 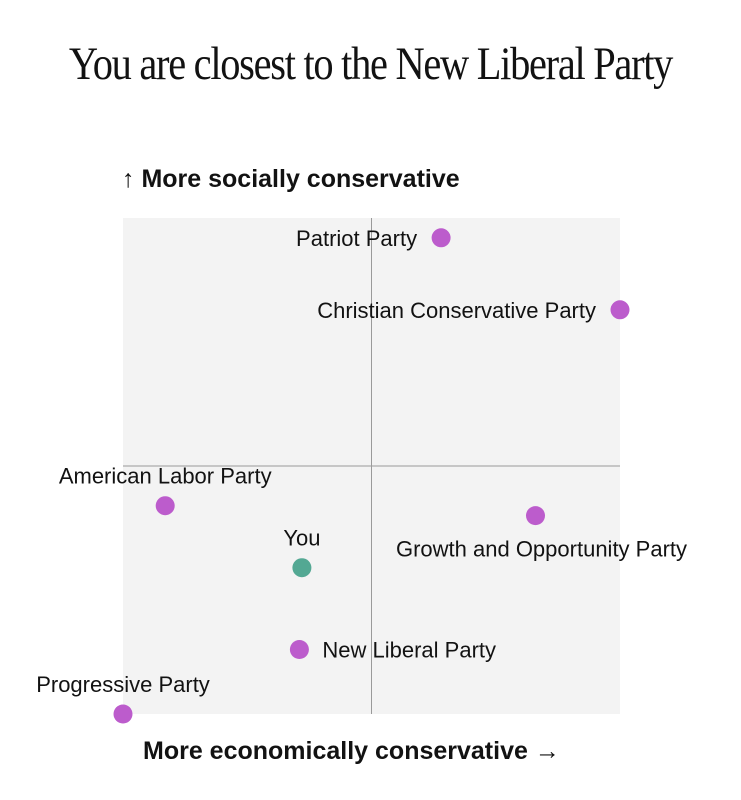 What do you see at coordinates (300, 179) in the screenshot?
I see `y-axis-label: More socially conservative` at bounding box center [300, 179].